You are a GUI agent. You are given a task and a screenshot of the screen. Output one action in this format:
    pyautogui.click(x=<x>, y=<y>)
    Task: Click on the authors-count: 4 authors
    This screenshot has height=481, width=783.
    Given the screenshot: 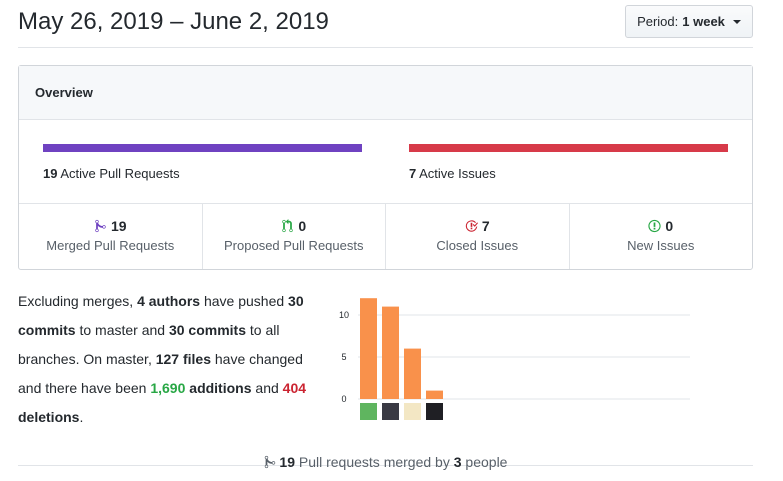 What is the action you would take?
    pyautogui.click(x=169, y=301)
    